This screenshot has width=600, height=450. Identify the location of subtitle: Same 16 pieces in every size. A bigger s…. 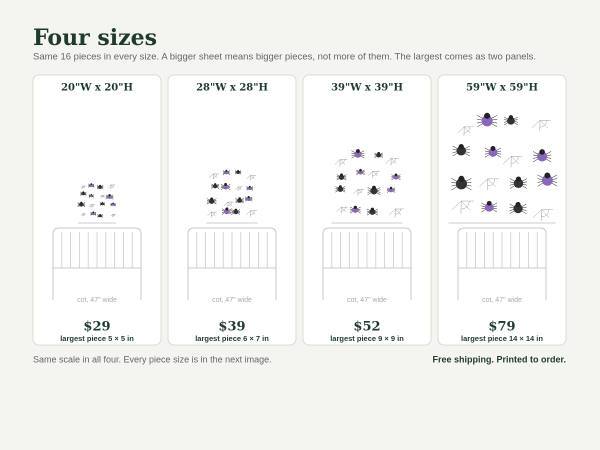
(284, 57).